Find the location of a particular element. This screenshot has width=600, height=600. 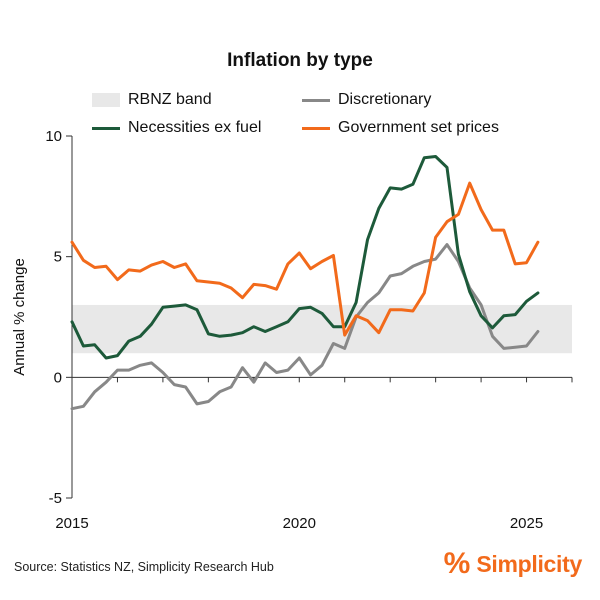

x-tick-label: 2015 is located at coordinates (71, 523).